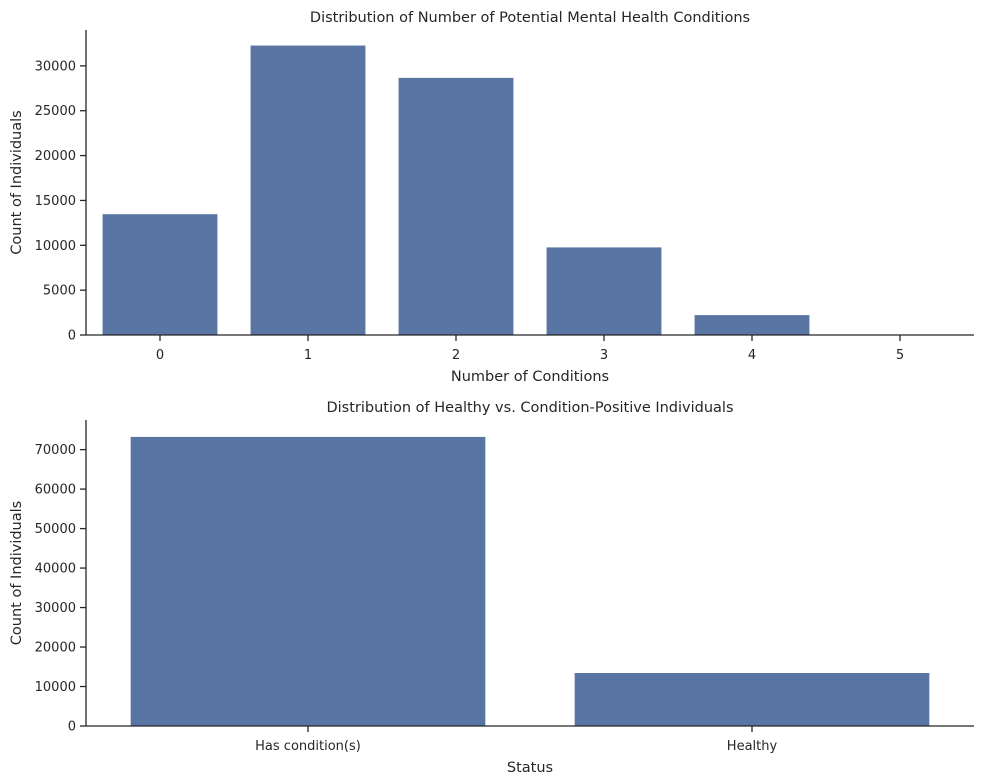  Describe the element at coordinates (752, 355) in the screenshot. I see `chart1-x-tick-label: 4` at that location.